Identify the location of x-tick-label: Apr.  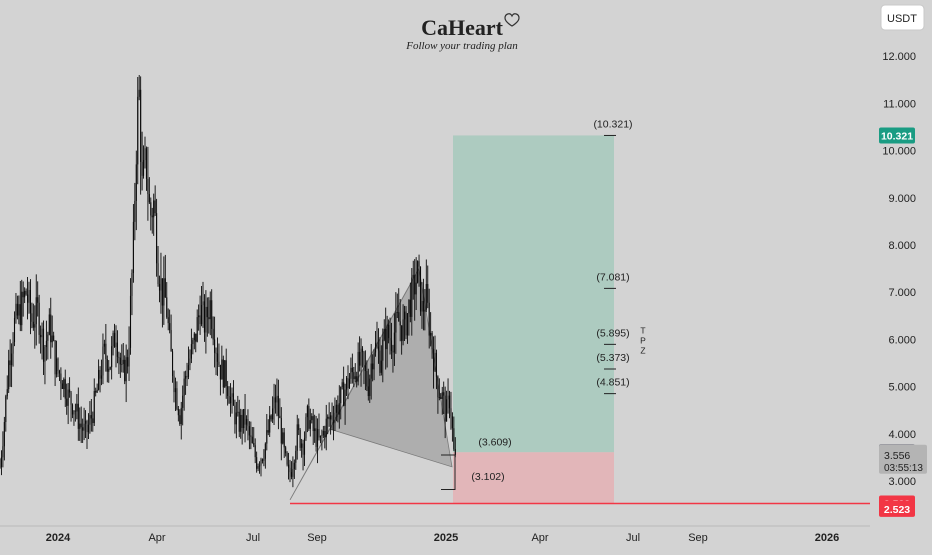
(156, 538).